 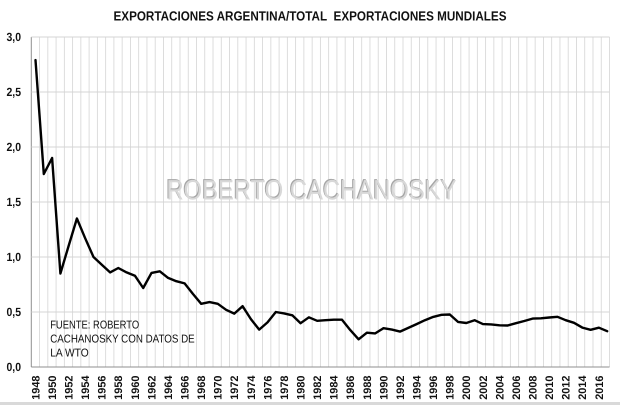 I want to click on svg-text: 1954, so click(x=86, y=388).